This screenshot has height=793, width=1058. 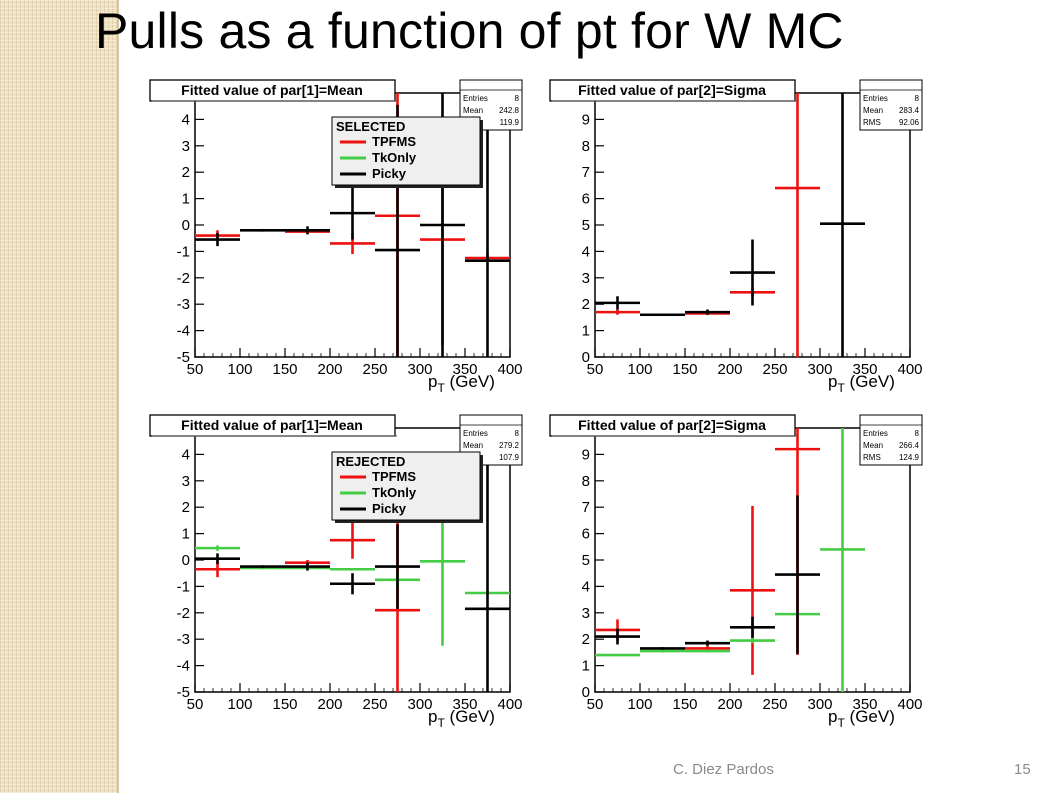 What do you see at coordinates (586, 199) in the screenshot?
I see `y-tick-label: 6` at bounding box center [586, 199].